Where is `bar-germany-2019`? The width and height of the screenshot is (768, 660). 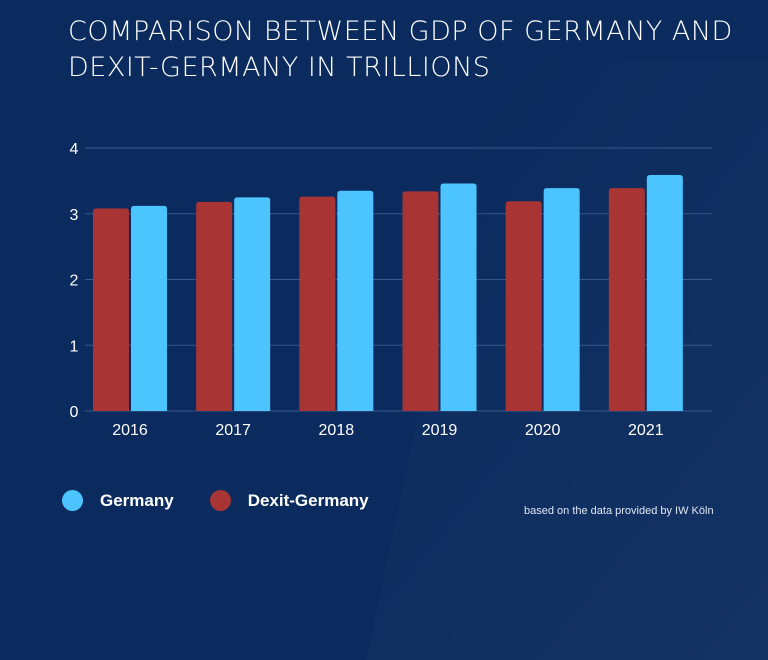
bar-germany-2019 is located at coordinates (458, 297).